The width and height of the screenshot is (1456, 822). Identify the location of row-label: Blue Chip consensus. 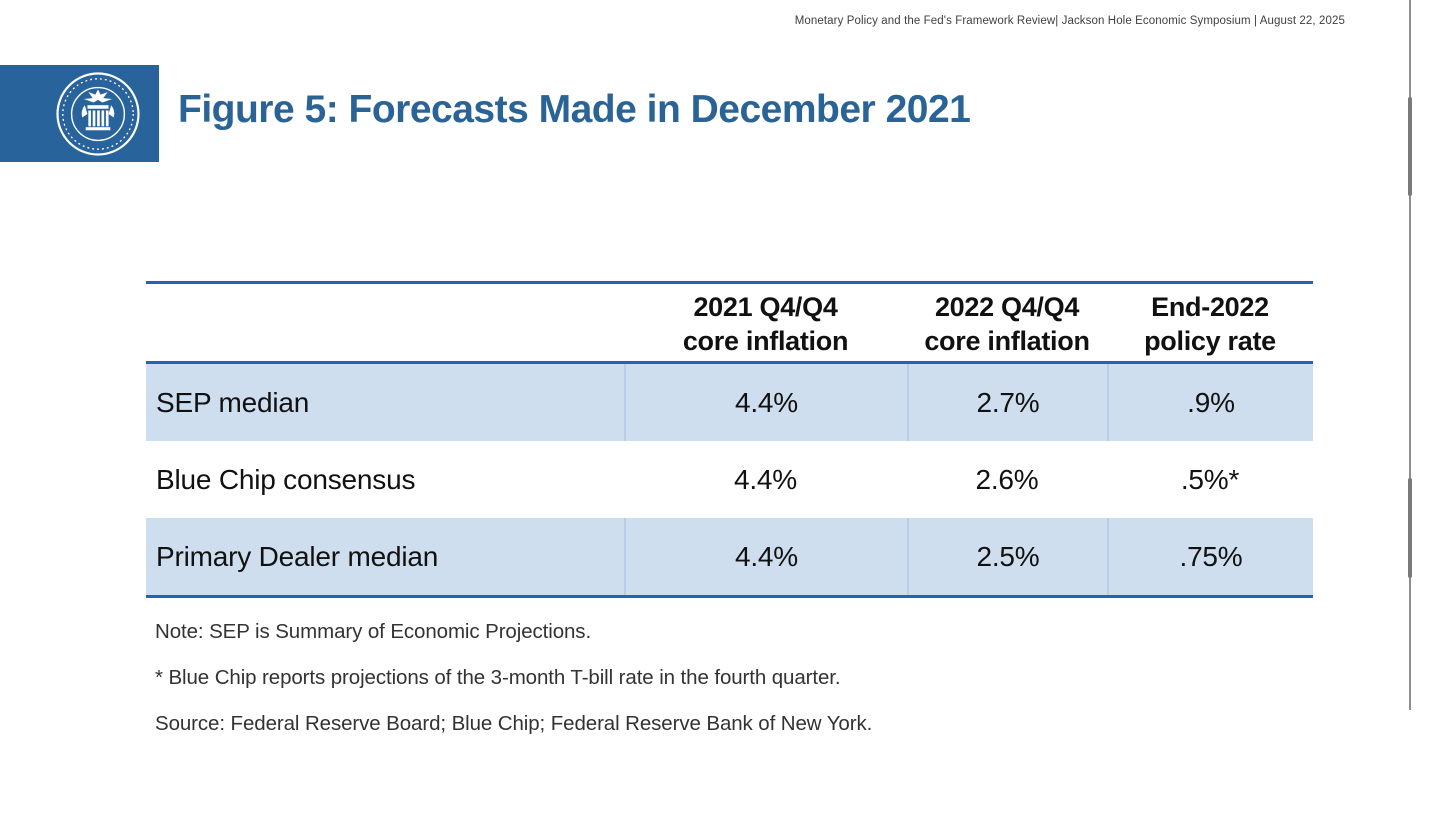
(286, 479).